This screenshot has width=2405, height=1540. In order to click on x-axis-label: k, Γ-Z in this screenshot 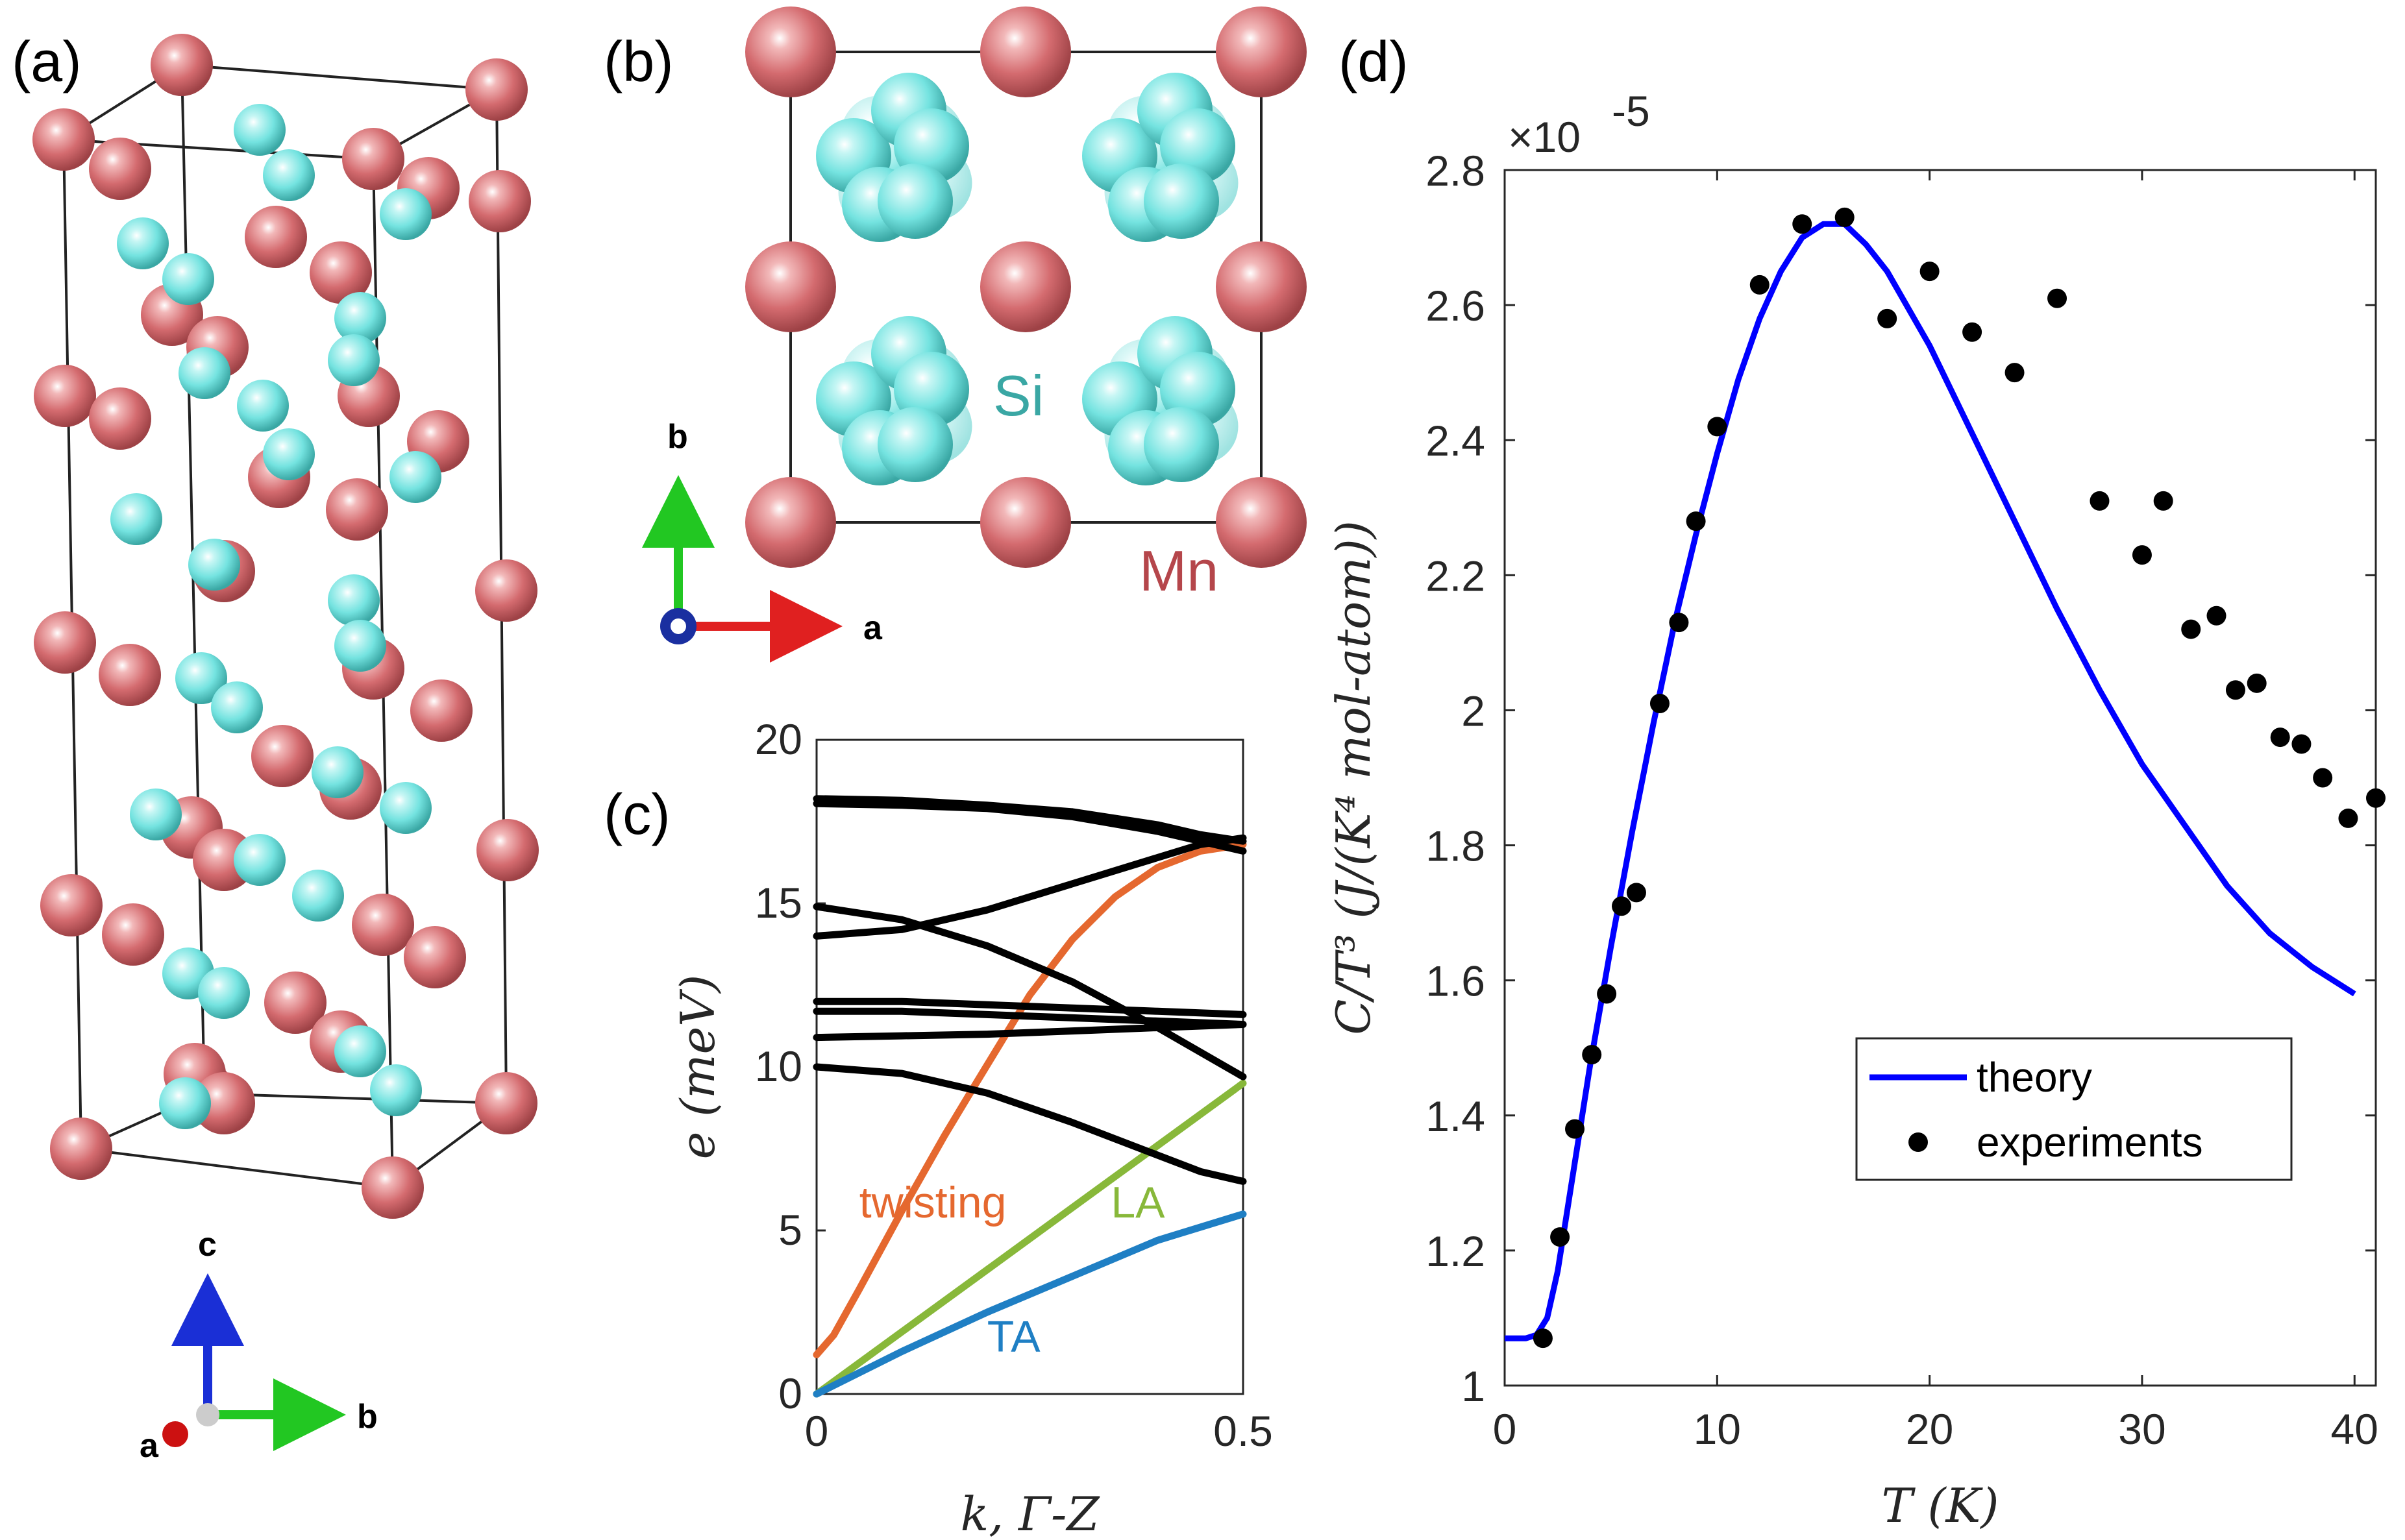, I will do `click(1031, 1514)`.